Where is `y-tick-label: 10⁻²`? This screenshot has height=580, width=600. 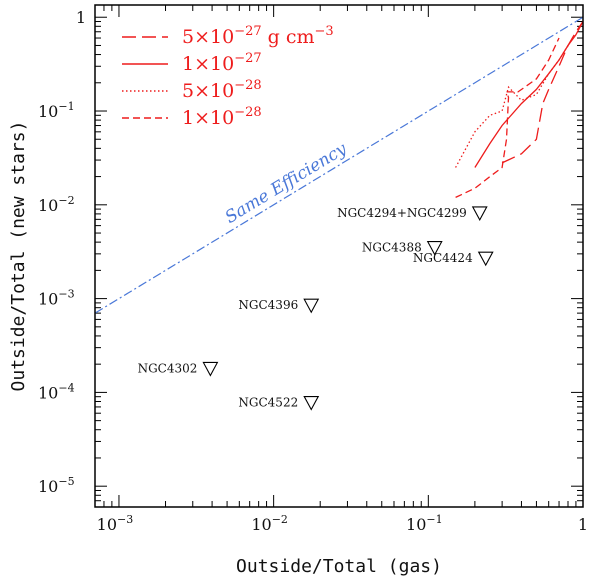
y-tick-label: 10⁻² is located at coordinates (56, 204).